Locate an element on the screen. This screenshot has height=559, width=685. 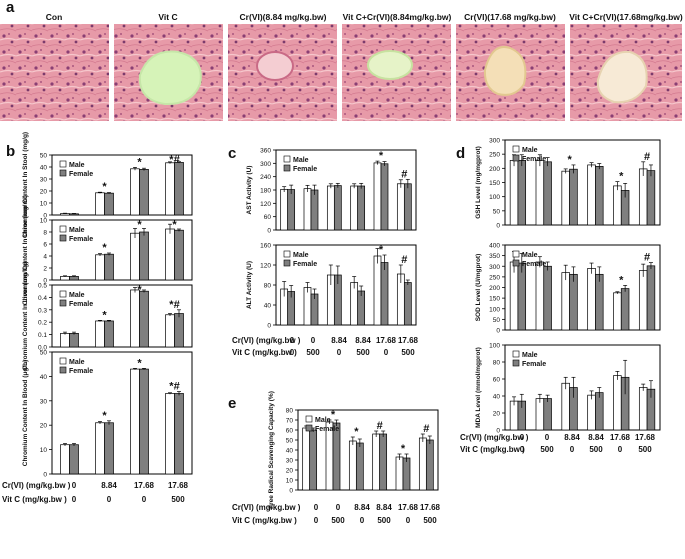
panel-b-chart-0-frame is located at coordinates (122, 185).